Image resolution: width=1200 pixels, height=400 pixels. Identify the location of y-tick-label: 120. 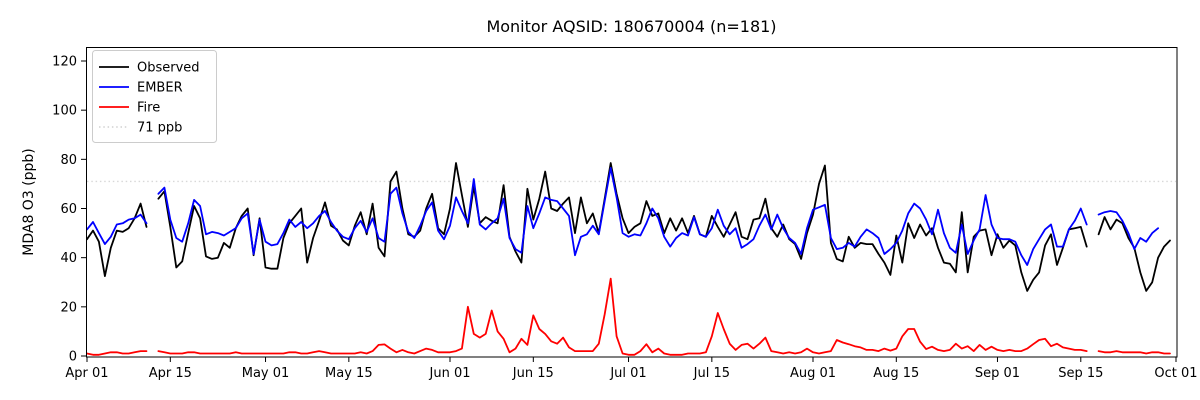
(64, 62).